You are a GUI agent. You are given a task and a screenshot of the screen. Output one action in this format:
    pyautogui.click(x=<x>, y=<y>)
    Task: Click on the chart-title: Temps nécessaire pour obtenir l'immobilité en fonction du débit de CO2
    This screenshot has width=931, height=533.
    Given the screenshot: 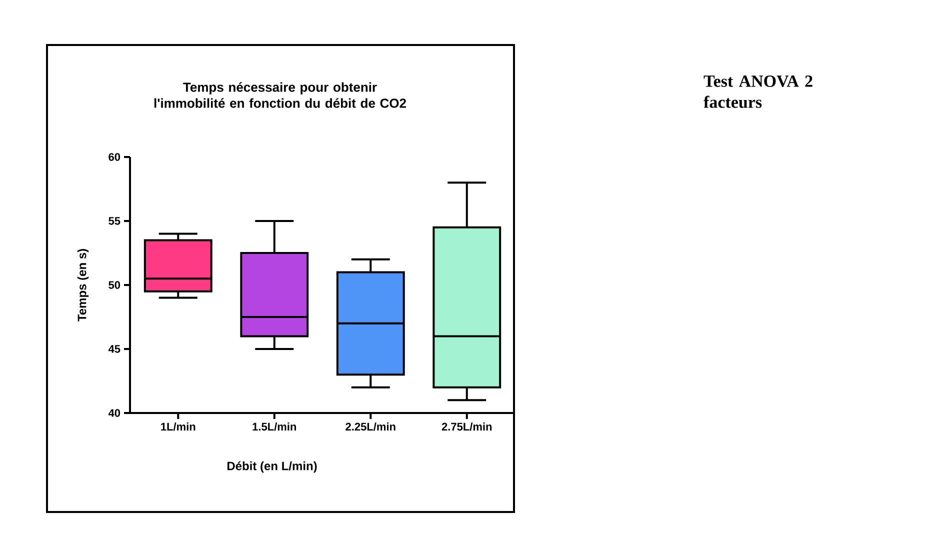 What is the action you would take?
    pyautogui.click(x=280, y=95)
    